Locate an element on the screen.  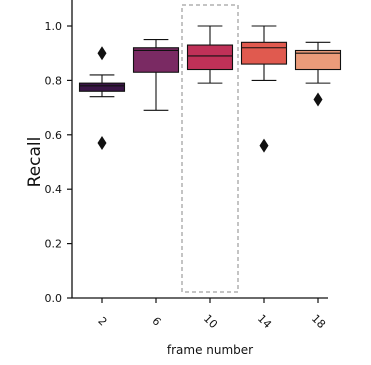
y-tick-label: 0.0 is located at coordinates (54, 298).